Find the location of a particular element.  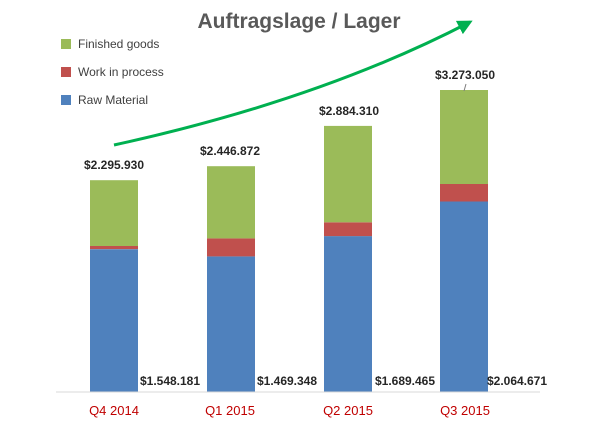

category-label: Q1 2015 is located at coordinates (230, 410).